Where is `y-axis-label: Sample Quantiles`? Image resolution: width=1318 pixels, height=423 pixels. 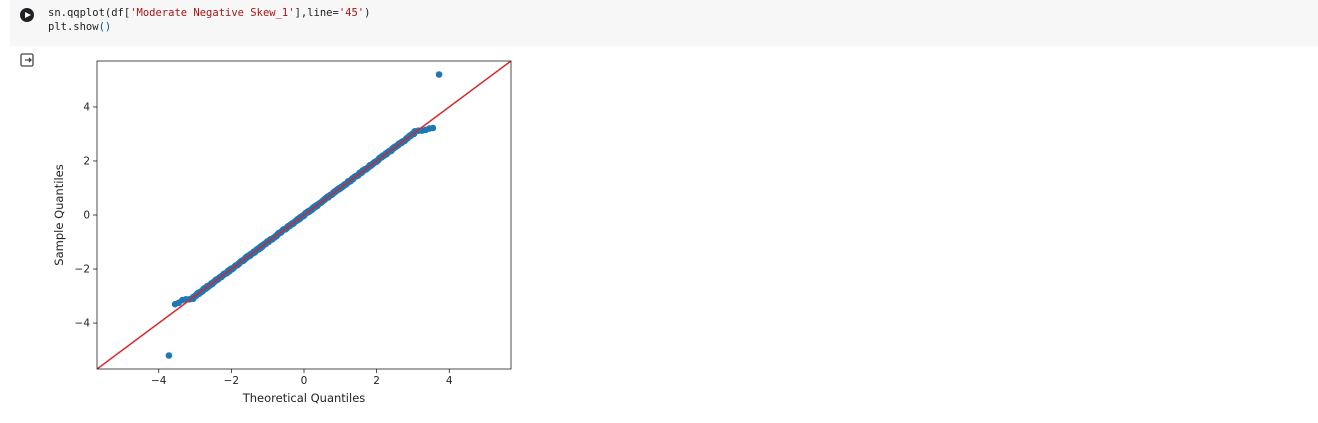
y-axis-label: Sample Quantiles is located at coordinates (59, 214).